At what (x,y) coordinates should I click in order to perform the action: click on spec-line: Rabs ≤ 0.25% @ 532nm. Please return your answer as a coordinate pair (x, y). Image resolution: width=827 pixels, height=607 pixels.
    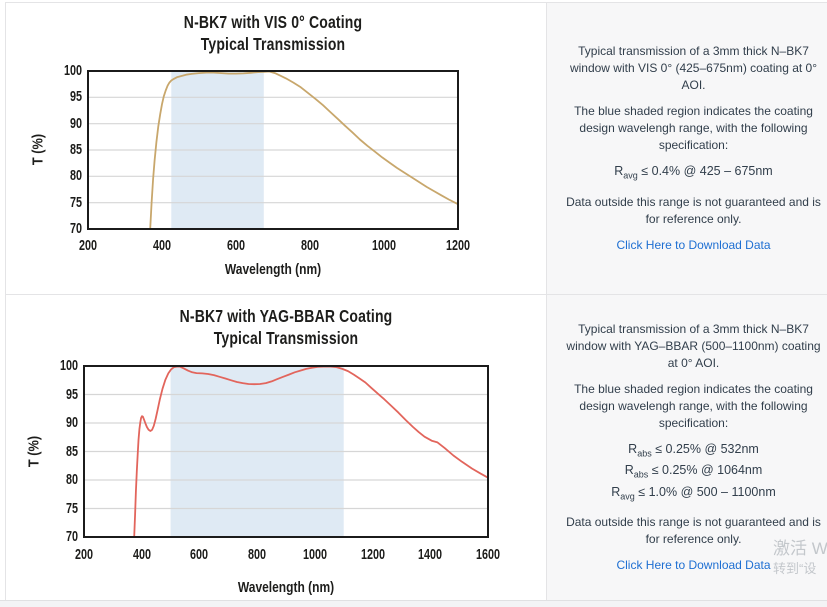
    Looking at the image, I should click on (693, 452).